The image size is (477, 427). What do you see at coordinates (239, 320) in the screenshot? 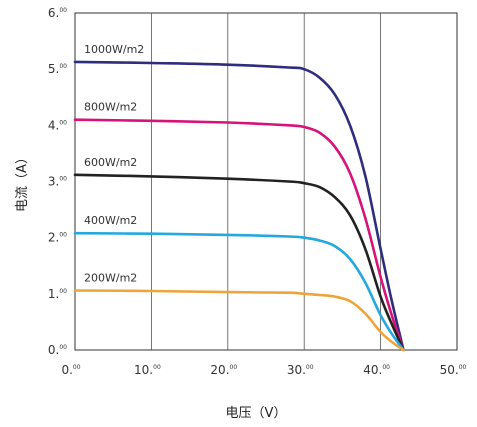
I see `series-line` at bounding box center [239, 320].